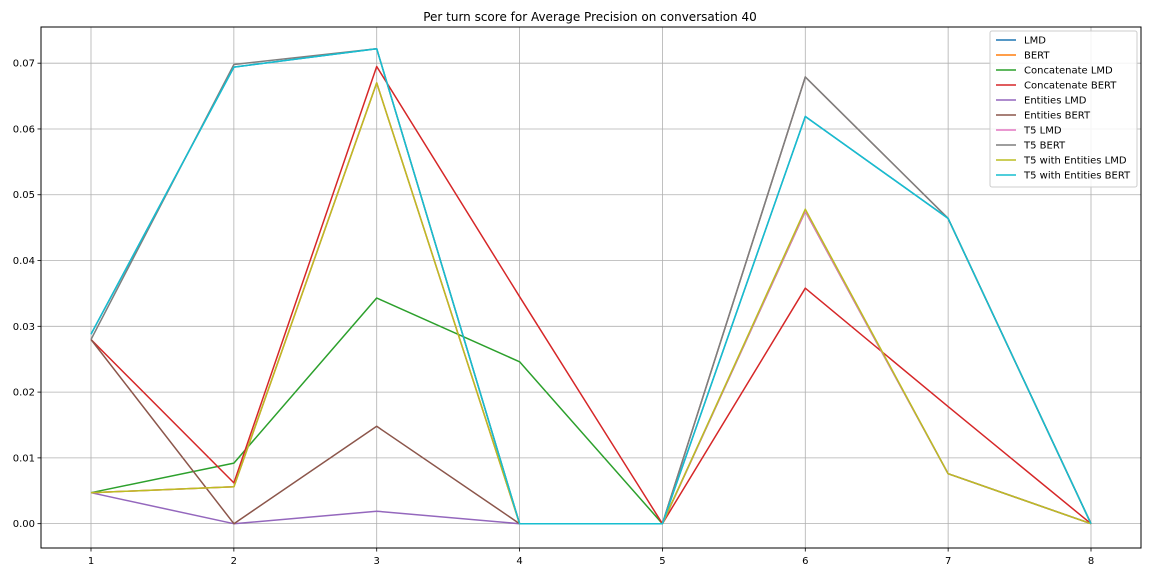  What do you see at coordinates (1075, 161) in the screenshot?
I see `legend-label: T5 with Entities LMD` at bounding box center [1075, 161].